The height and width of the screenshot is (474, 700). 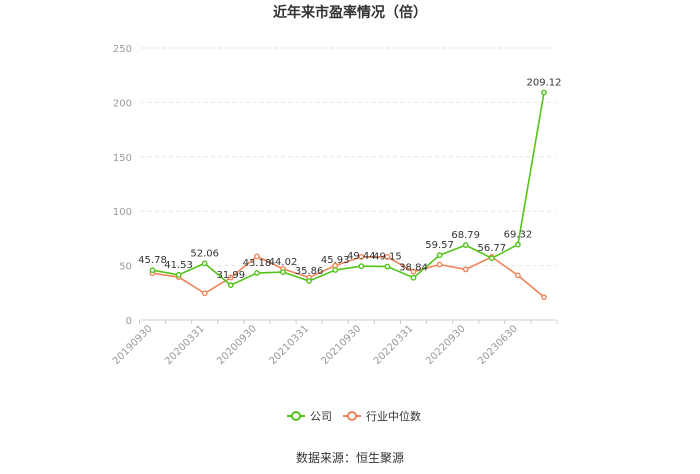 What do you see at coordinates (122, 49) in the screenshot?
I see `y-tick-label: 250` at bounding box center [122, 49].